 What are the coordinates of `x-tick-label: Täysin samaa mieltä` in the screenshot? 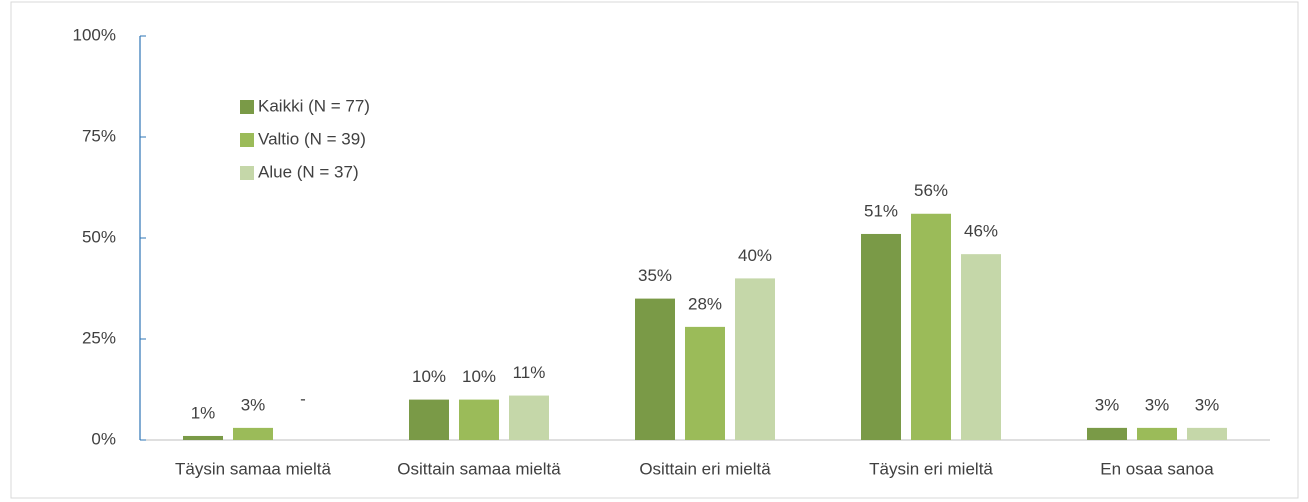 It's located at (253, 468).